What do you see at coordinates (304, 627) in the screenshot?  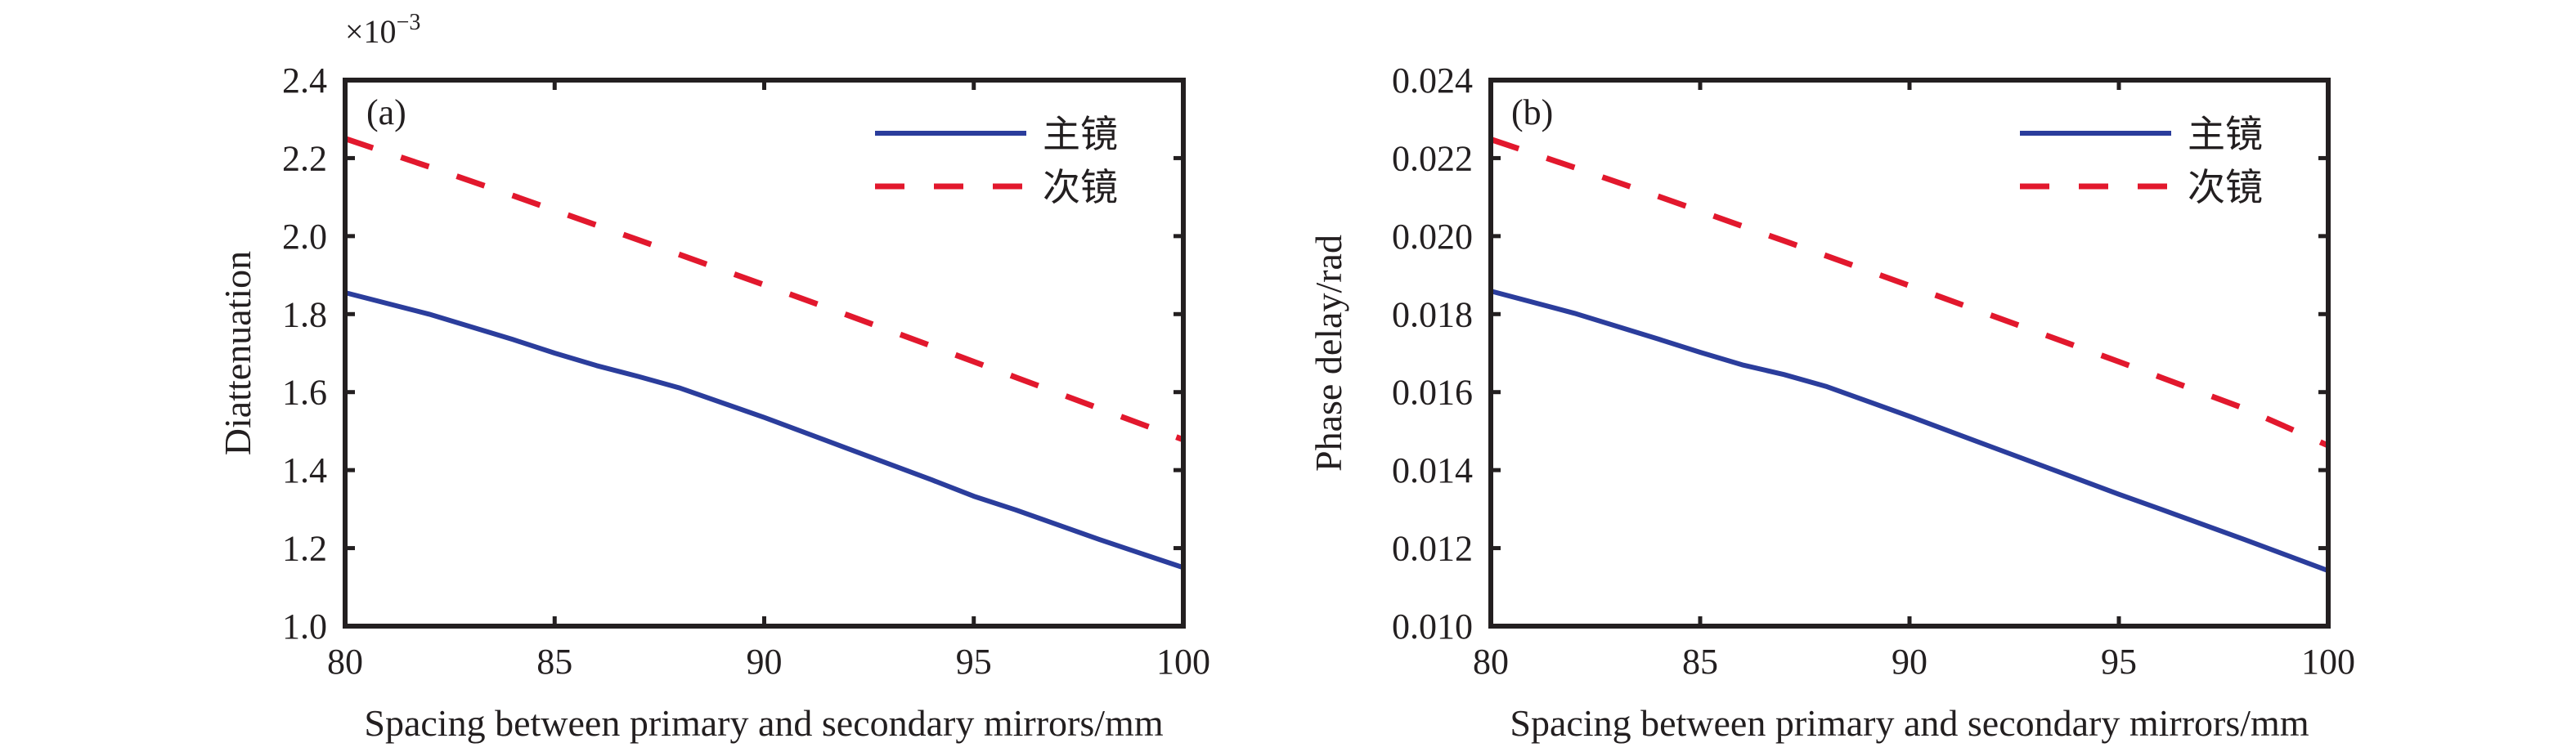 I see `y-tick-label-a: 1.0` at bounding box center [304, 627].